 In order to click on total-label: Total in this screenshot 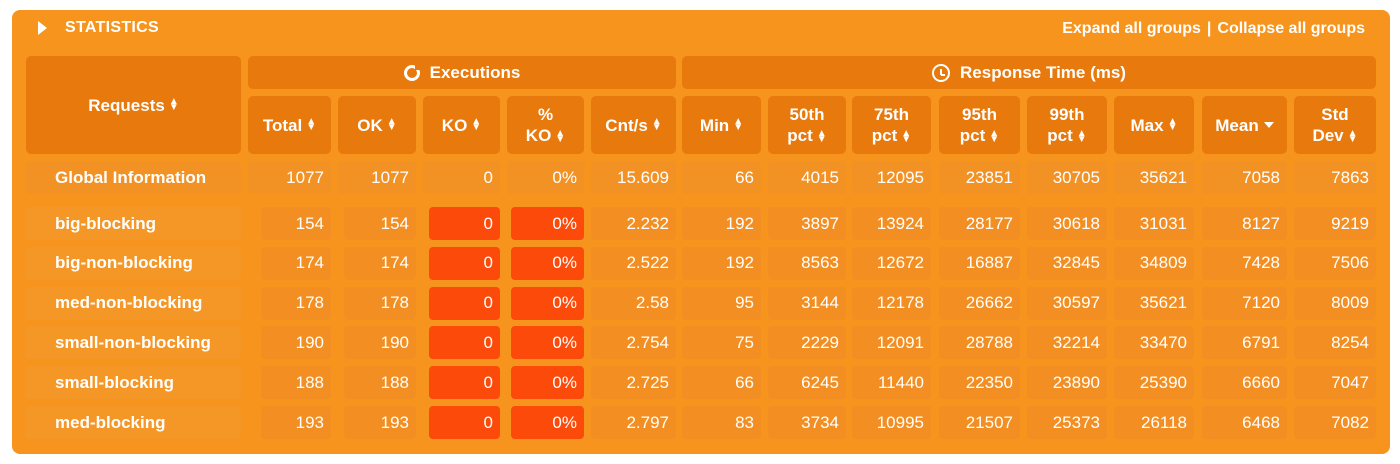, I will do `click(282, 125)`.